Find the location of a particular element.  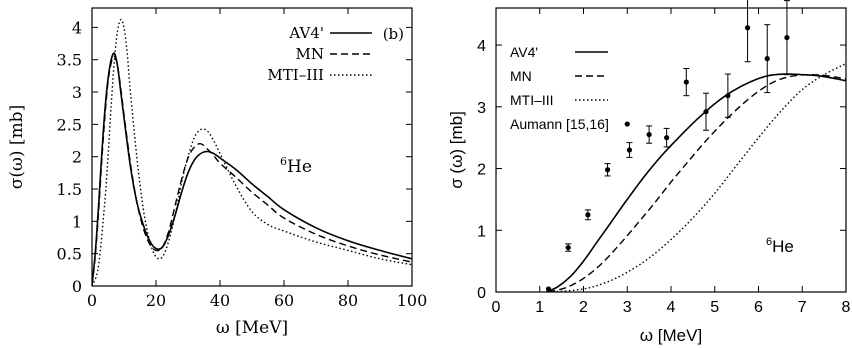

left-y-tick-label: 0.5 is located at coordinates (69, 254).